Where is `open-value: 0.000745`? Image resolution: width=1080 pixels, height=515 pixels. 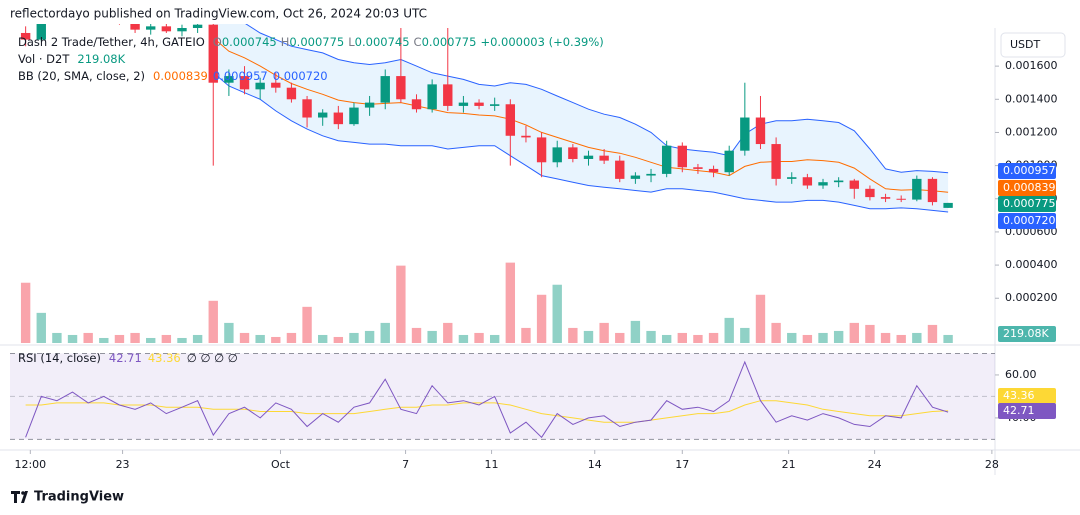
open-value: 0.000745 is located at coordinates (249, 42).